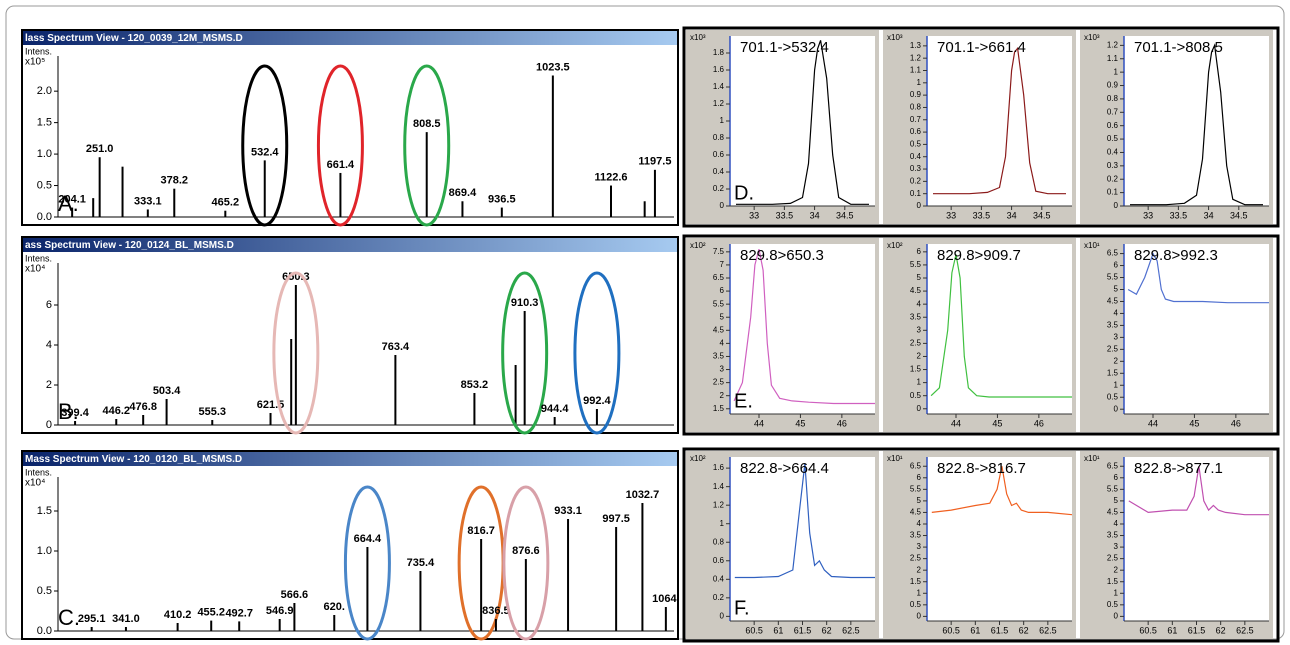  Describe the element at coordinates (610, 177) in the screenshot. I see `peak-label: 1122.6` at that location.